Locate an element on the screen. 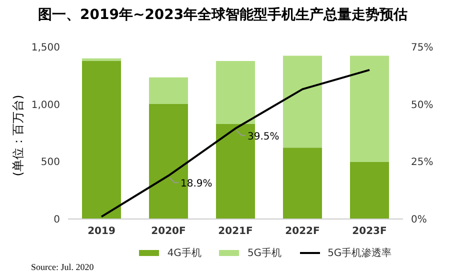 Image resolution: width=451 pixels, height=278 pixels. chart-title: 图一、2019年~2023年全球智能型手机生产总量走势预估 is located at coordinates (223, 15).